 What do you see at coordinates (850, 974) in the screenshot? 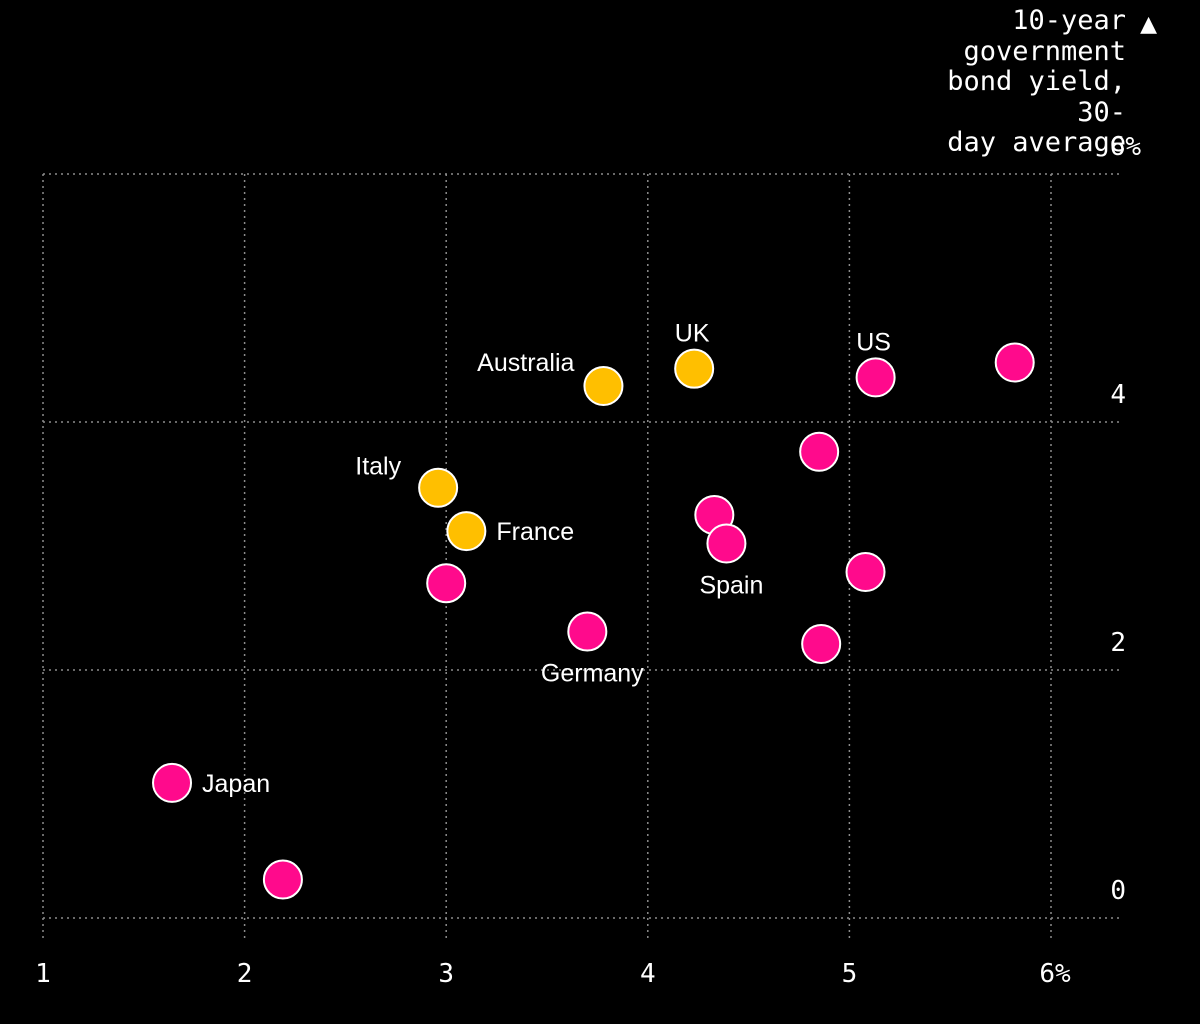
I see `x-tick-label: 5` at bounding box center [850, 974].